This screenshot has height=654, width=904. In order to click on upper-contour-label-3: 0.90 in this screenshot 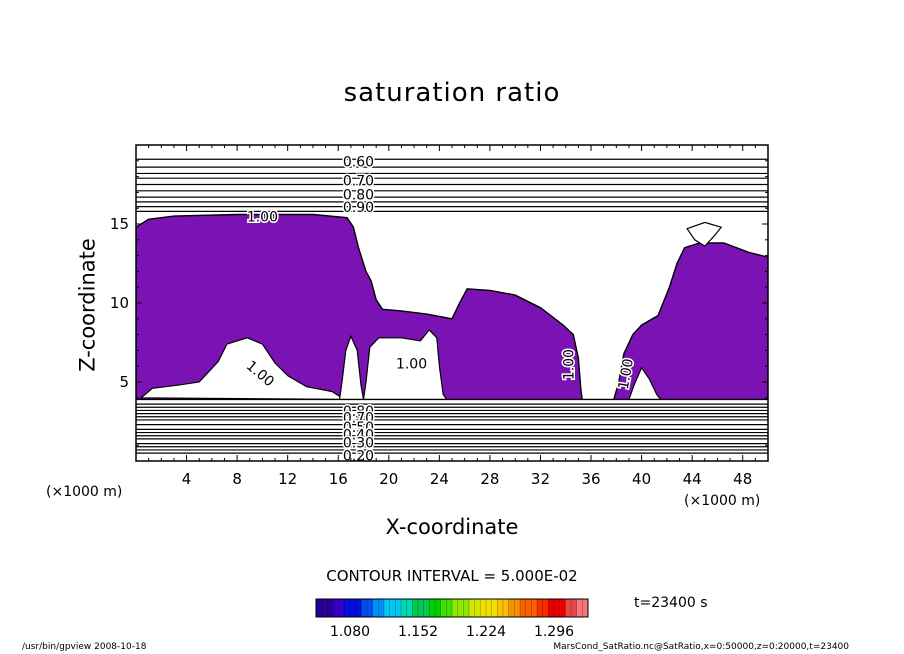, I will do `click(358, 208)`.